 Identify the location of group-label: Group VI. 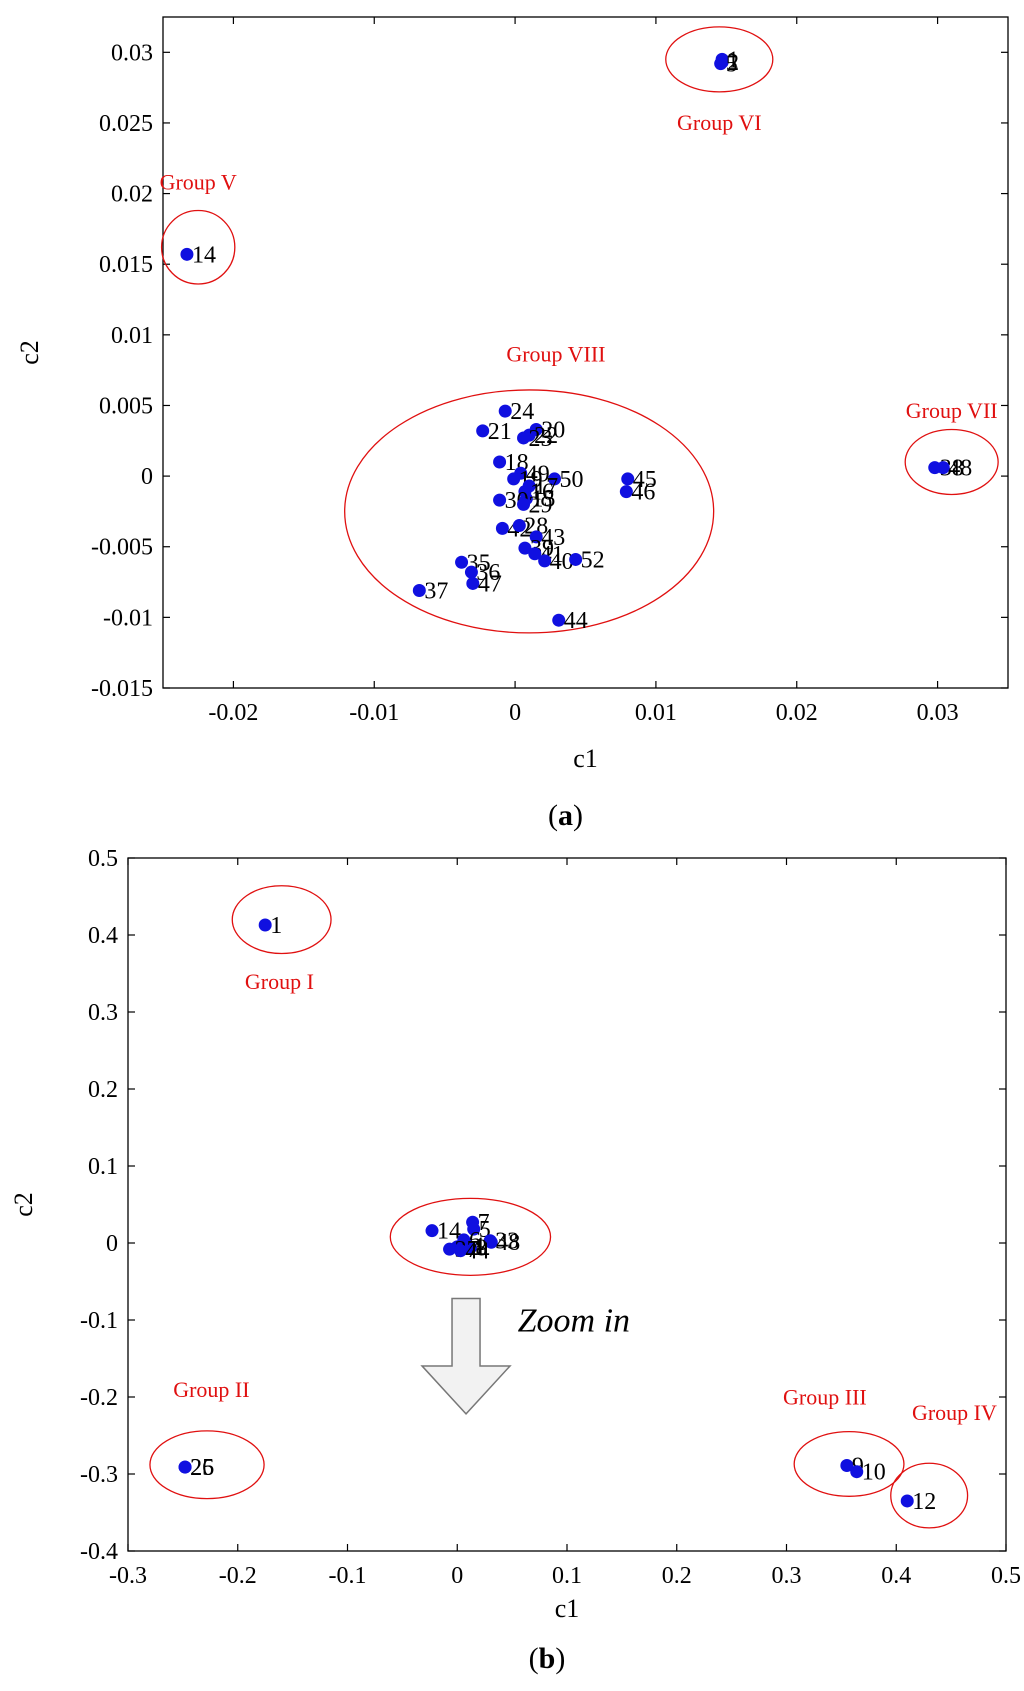
(719, 122).